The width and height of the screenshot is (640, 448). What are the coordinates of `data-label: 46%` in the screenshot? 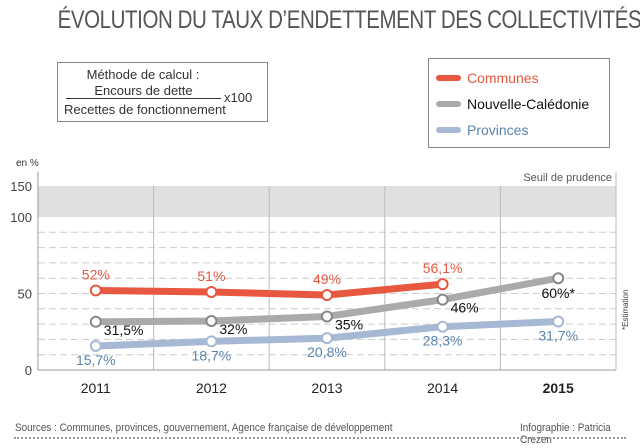 It's located at (465, 308).